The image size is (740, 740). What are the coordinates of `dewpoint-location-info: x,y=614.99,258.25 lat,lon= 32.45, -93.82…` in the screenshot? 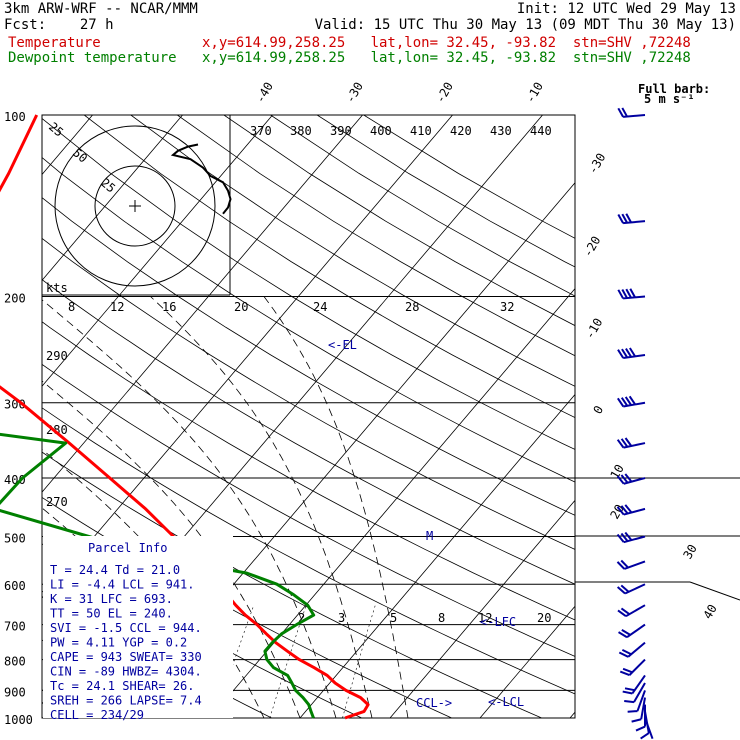 It's located at (446, 58).